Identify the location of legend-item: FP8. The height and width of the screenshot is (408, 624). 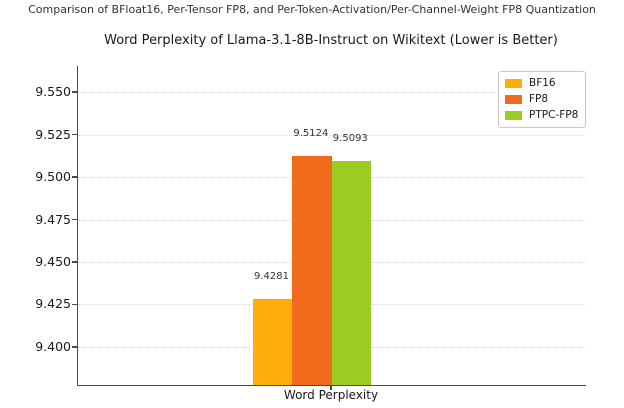
(545, 99).